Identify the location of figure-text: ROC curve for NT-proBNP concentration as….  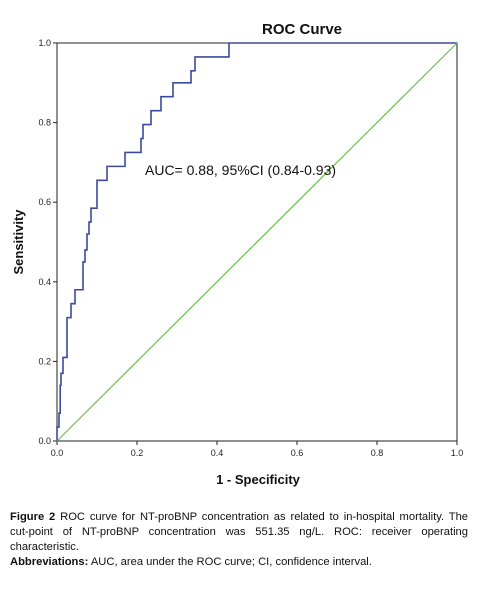
(239, 532).